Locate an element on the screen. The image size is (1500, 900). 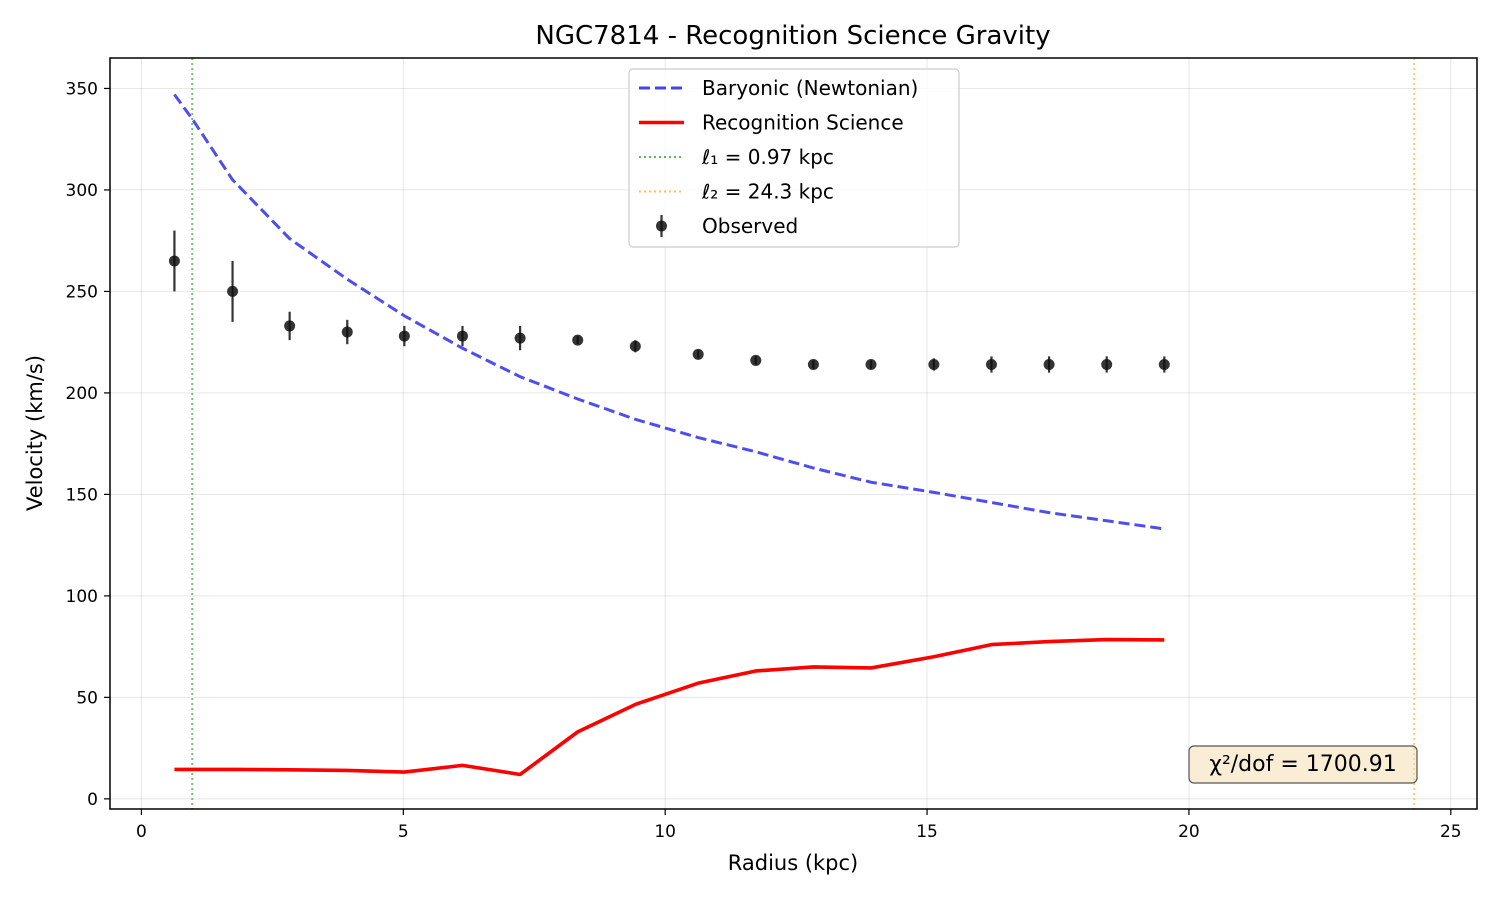
x-tick-label: 10 is located at coordinates (665, 832).